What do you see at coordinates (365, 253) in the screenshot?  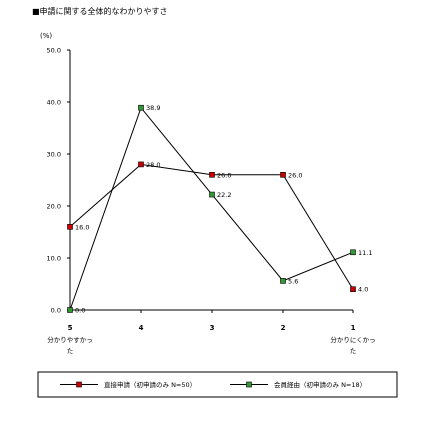 I see `data-label: 11.1` at bounding box center [365, 253].